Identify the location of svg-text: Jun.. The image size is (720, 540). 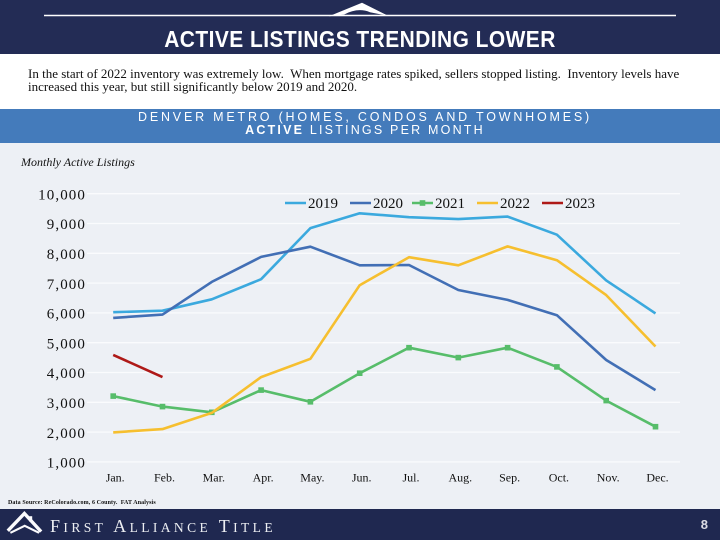
(362, 478).